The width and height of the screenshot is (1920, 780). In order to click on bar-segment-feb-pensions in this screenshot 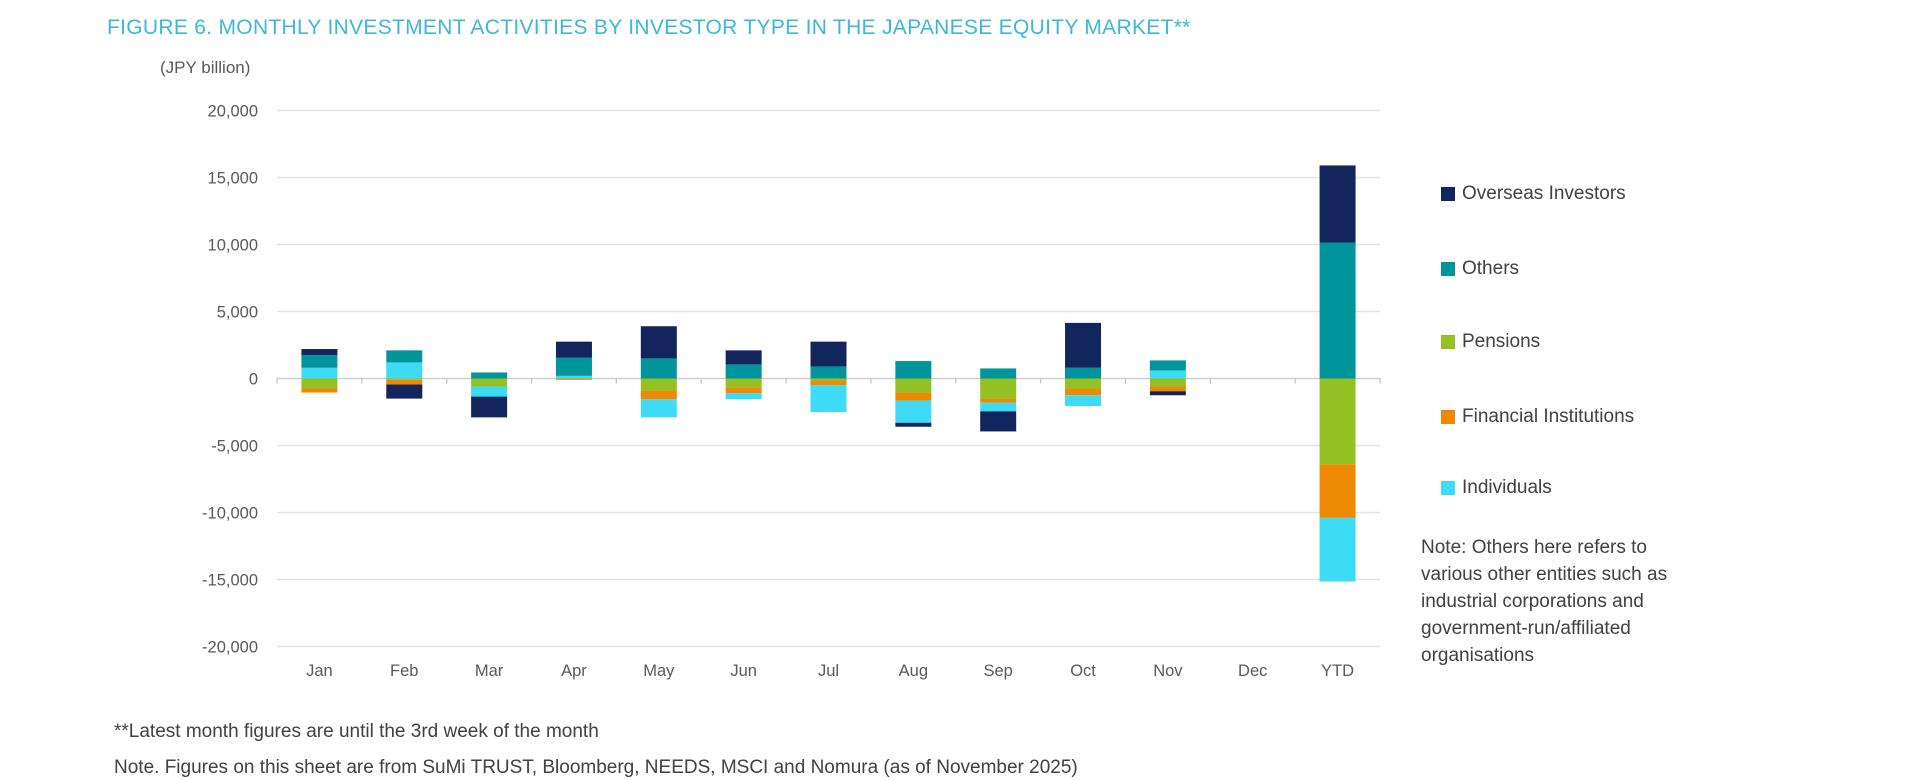, I will do `click(404, 379)`.